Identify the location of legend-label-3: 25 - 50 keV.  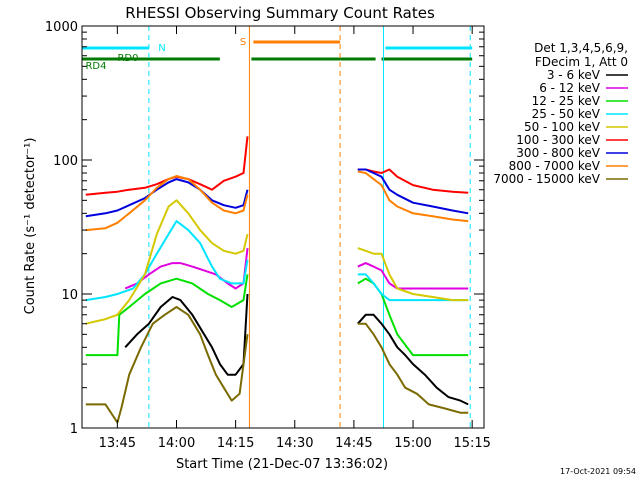
(566, 114).